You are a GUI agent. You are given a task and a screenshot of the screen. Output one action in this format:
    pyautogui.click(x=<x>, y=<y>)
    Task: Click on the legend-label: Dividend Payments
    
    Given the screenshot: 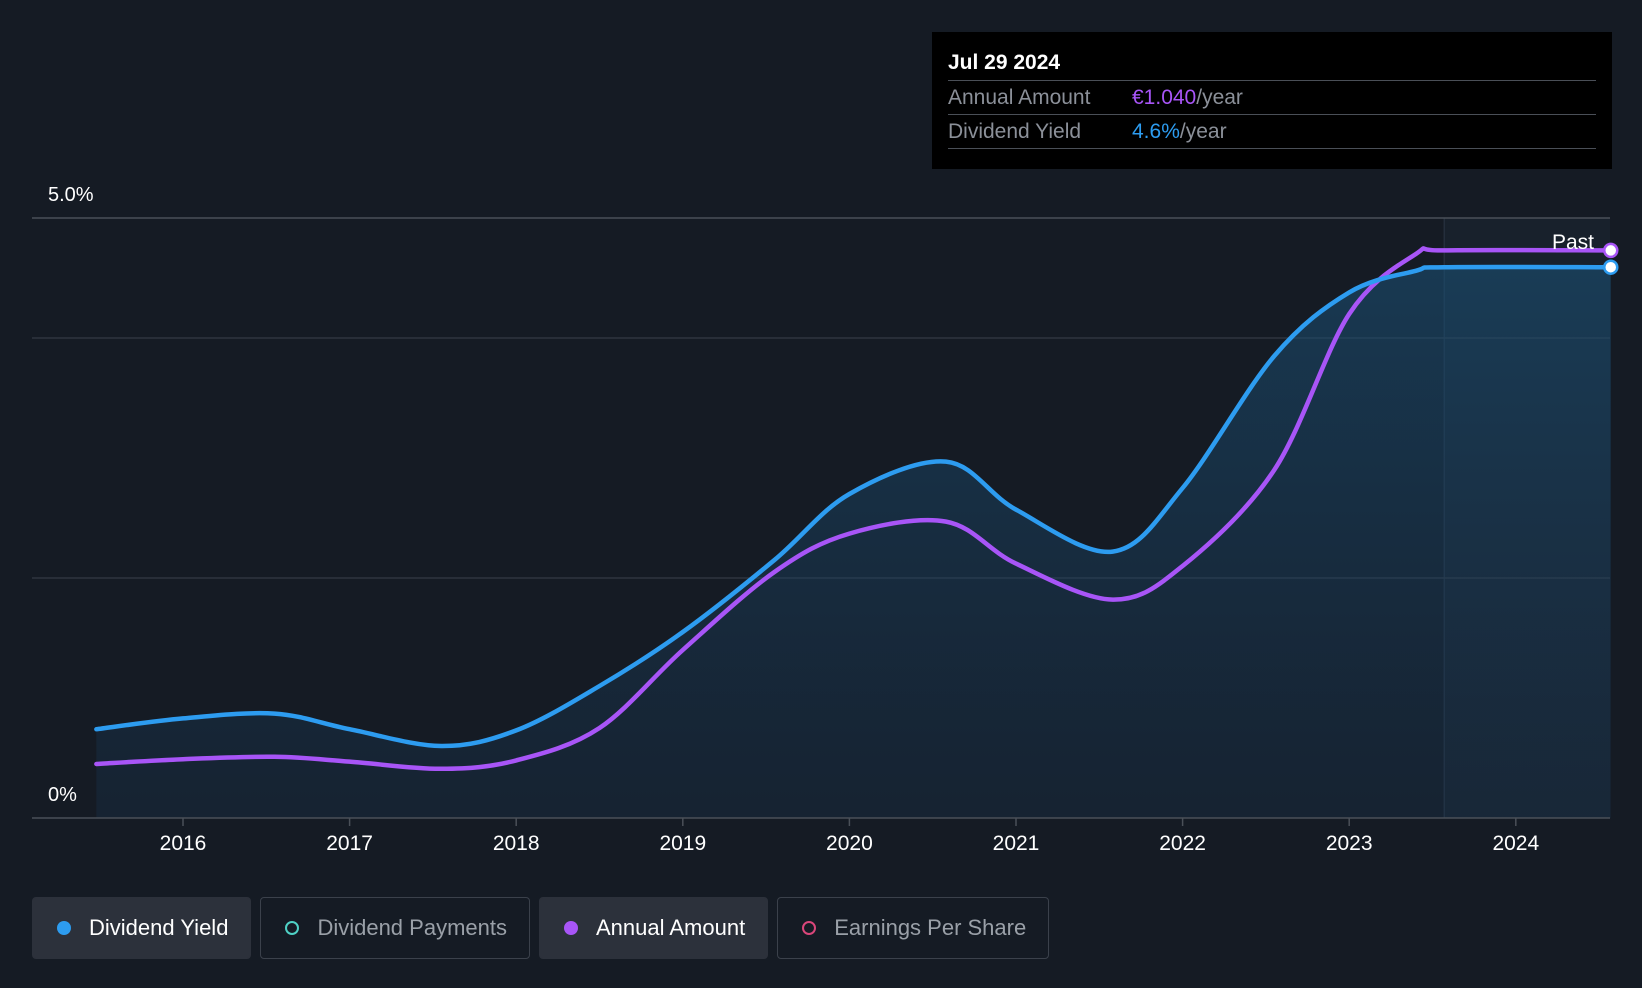 What is the action you would take?
    pyautogui.click(x=412, y=927)
    